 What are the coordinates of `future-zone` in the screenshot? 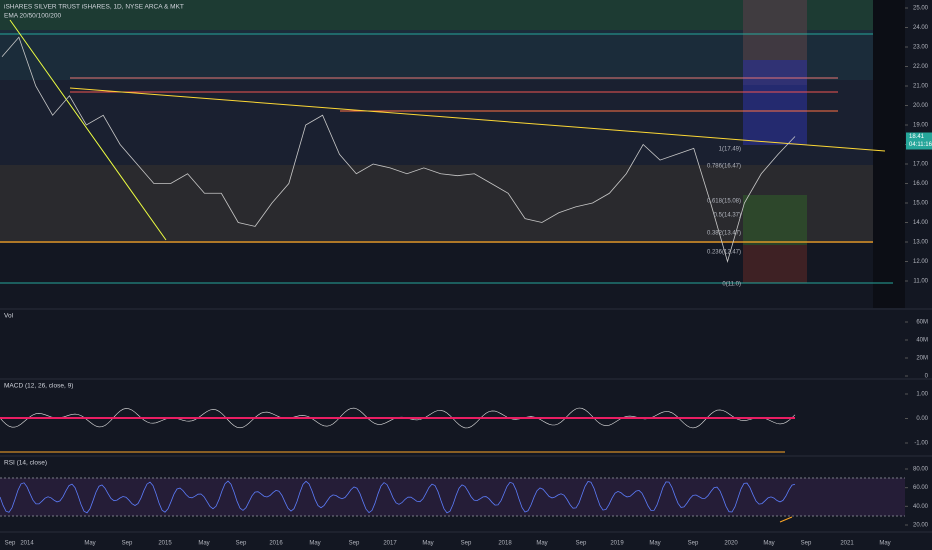 It's located at (889, 154).